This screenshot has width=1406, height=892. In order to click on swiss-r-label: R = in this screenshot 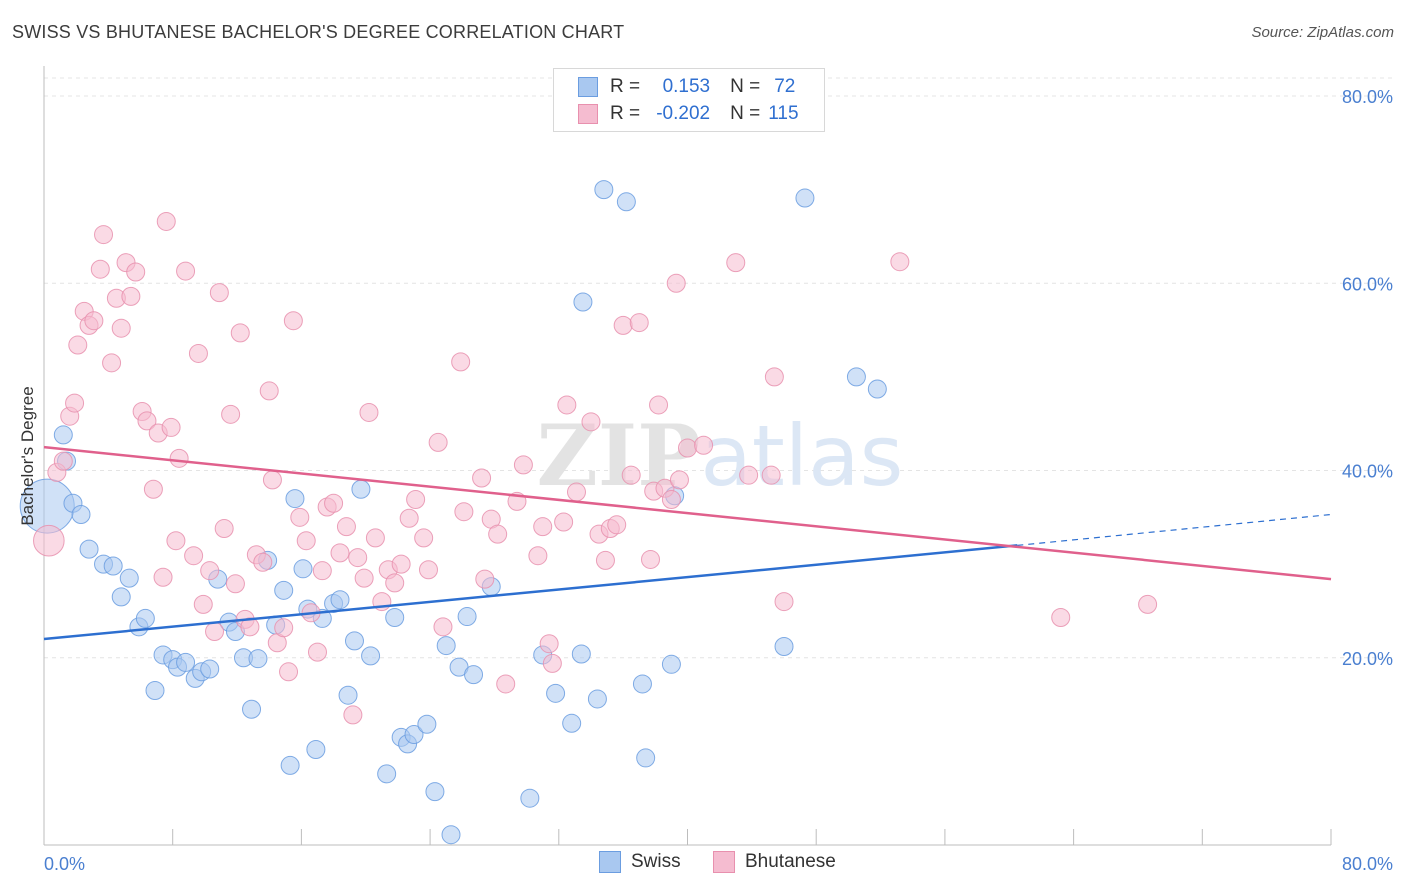, I will do `click(625, 86)`.